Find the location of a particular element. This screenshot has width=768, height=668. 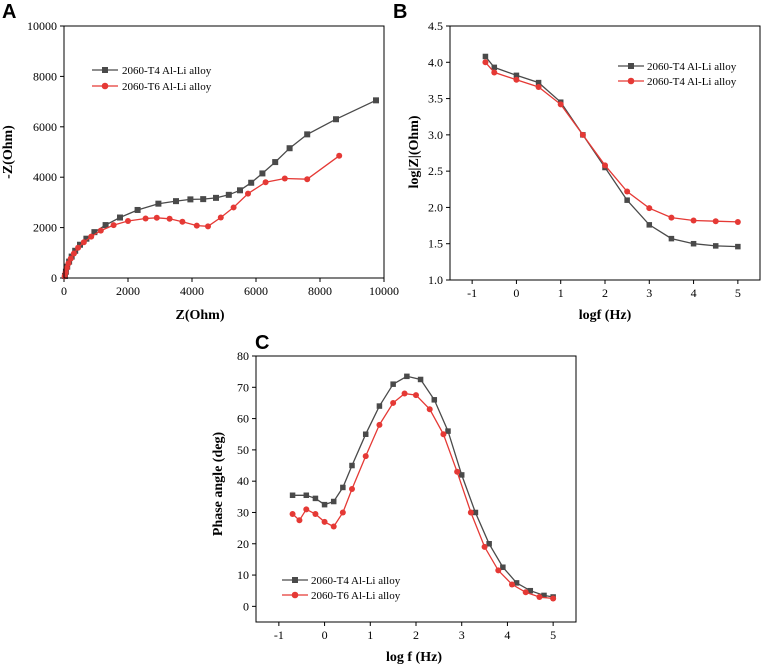

panel-b-xtick-label-0: -1 is located at coordinates (472, 293).